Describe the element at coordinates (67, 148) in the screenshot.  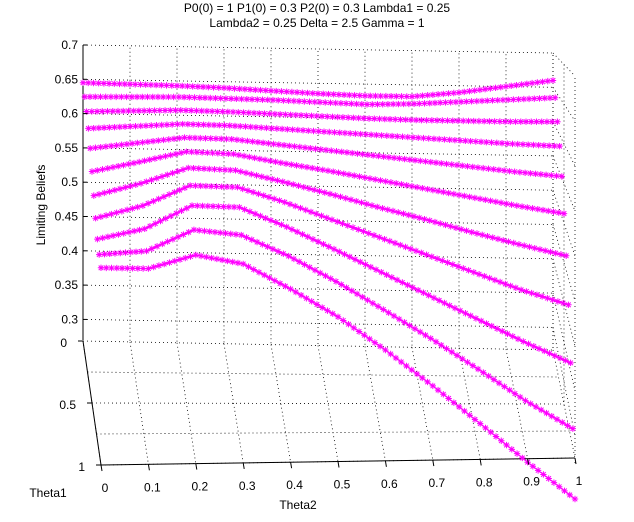
I see `z-tick-label: 0.55` at that location.